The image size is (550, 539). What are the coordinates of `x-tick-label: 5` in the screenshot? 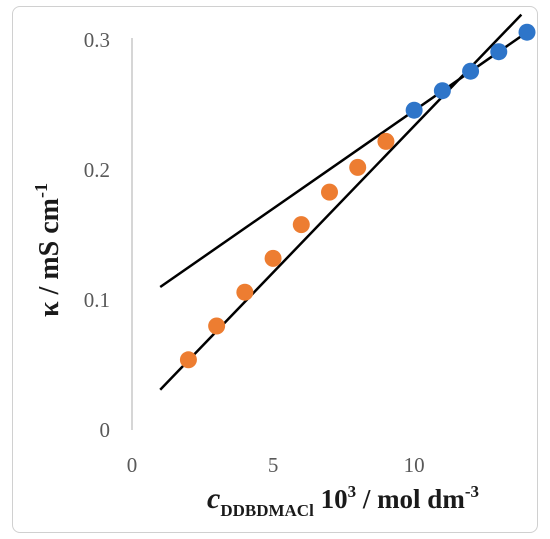 It's located at (273, 465).